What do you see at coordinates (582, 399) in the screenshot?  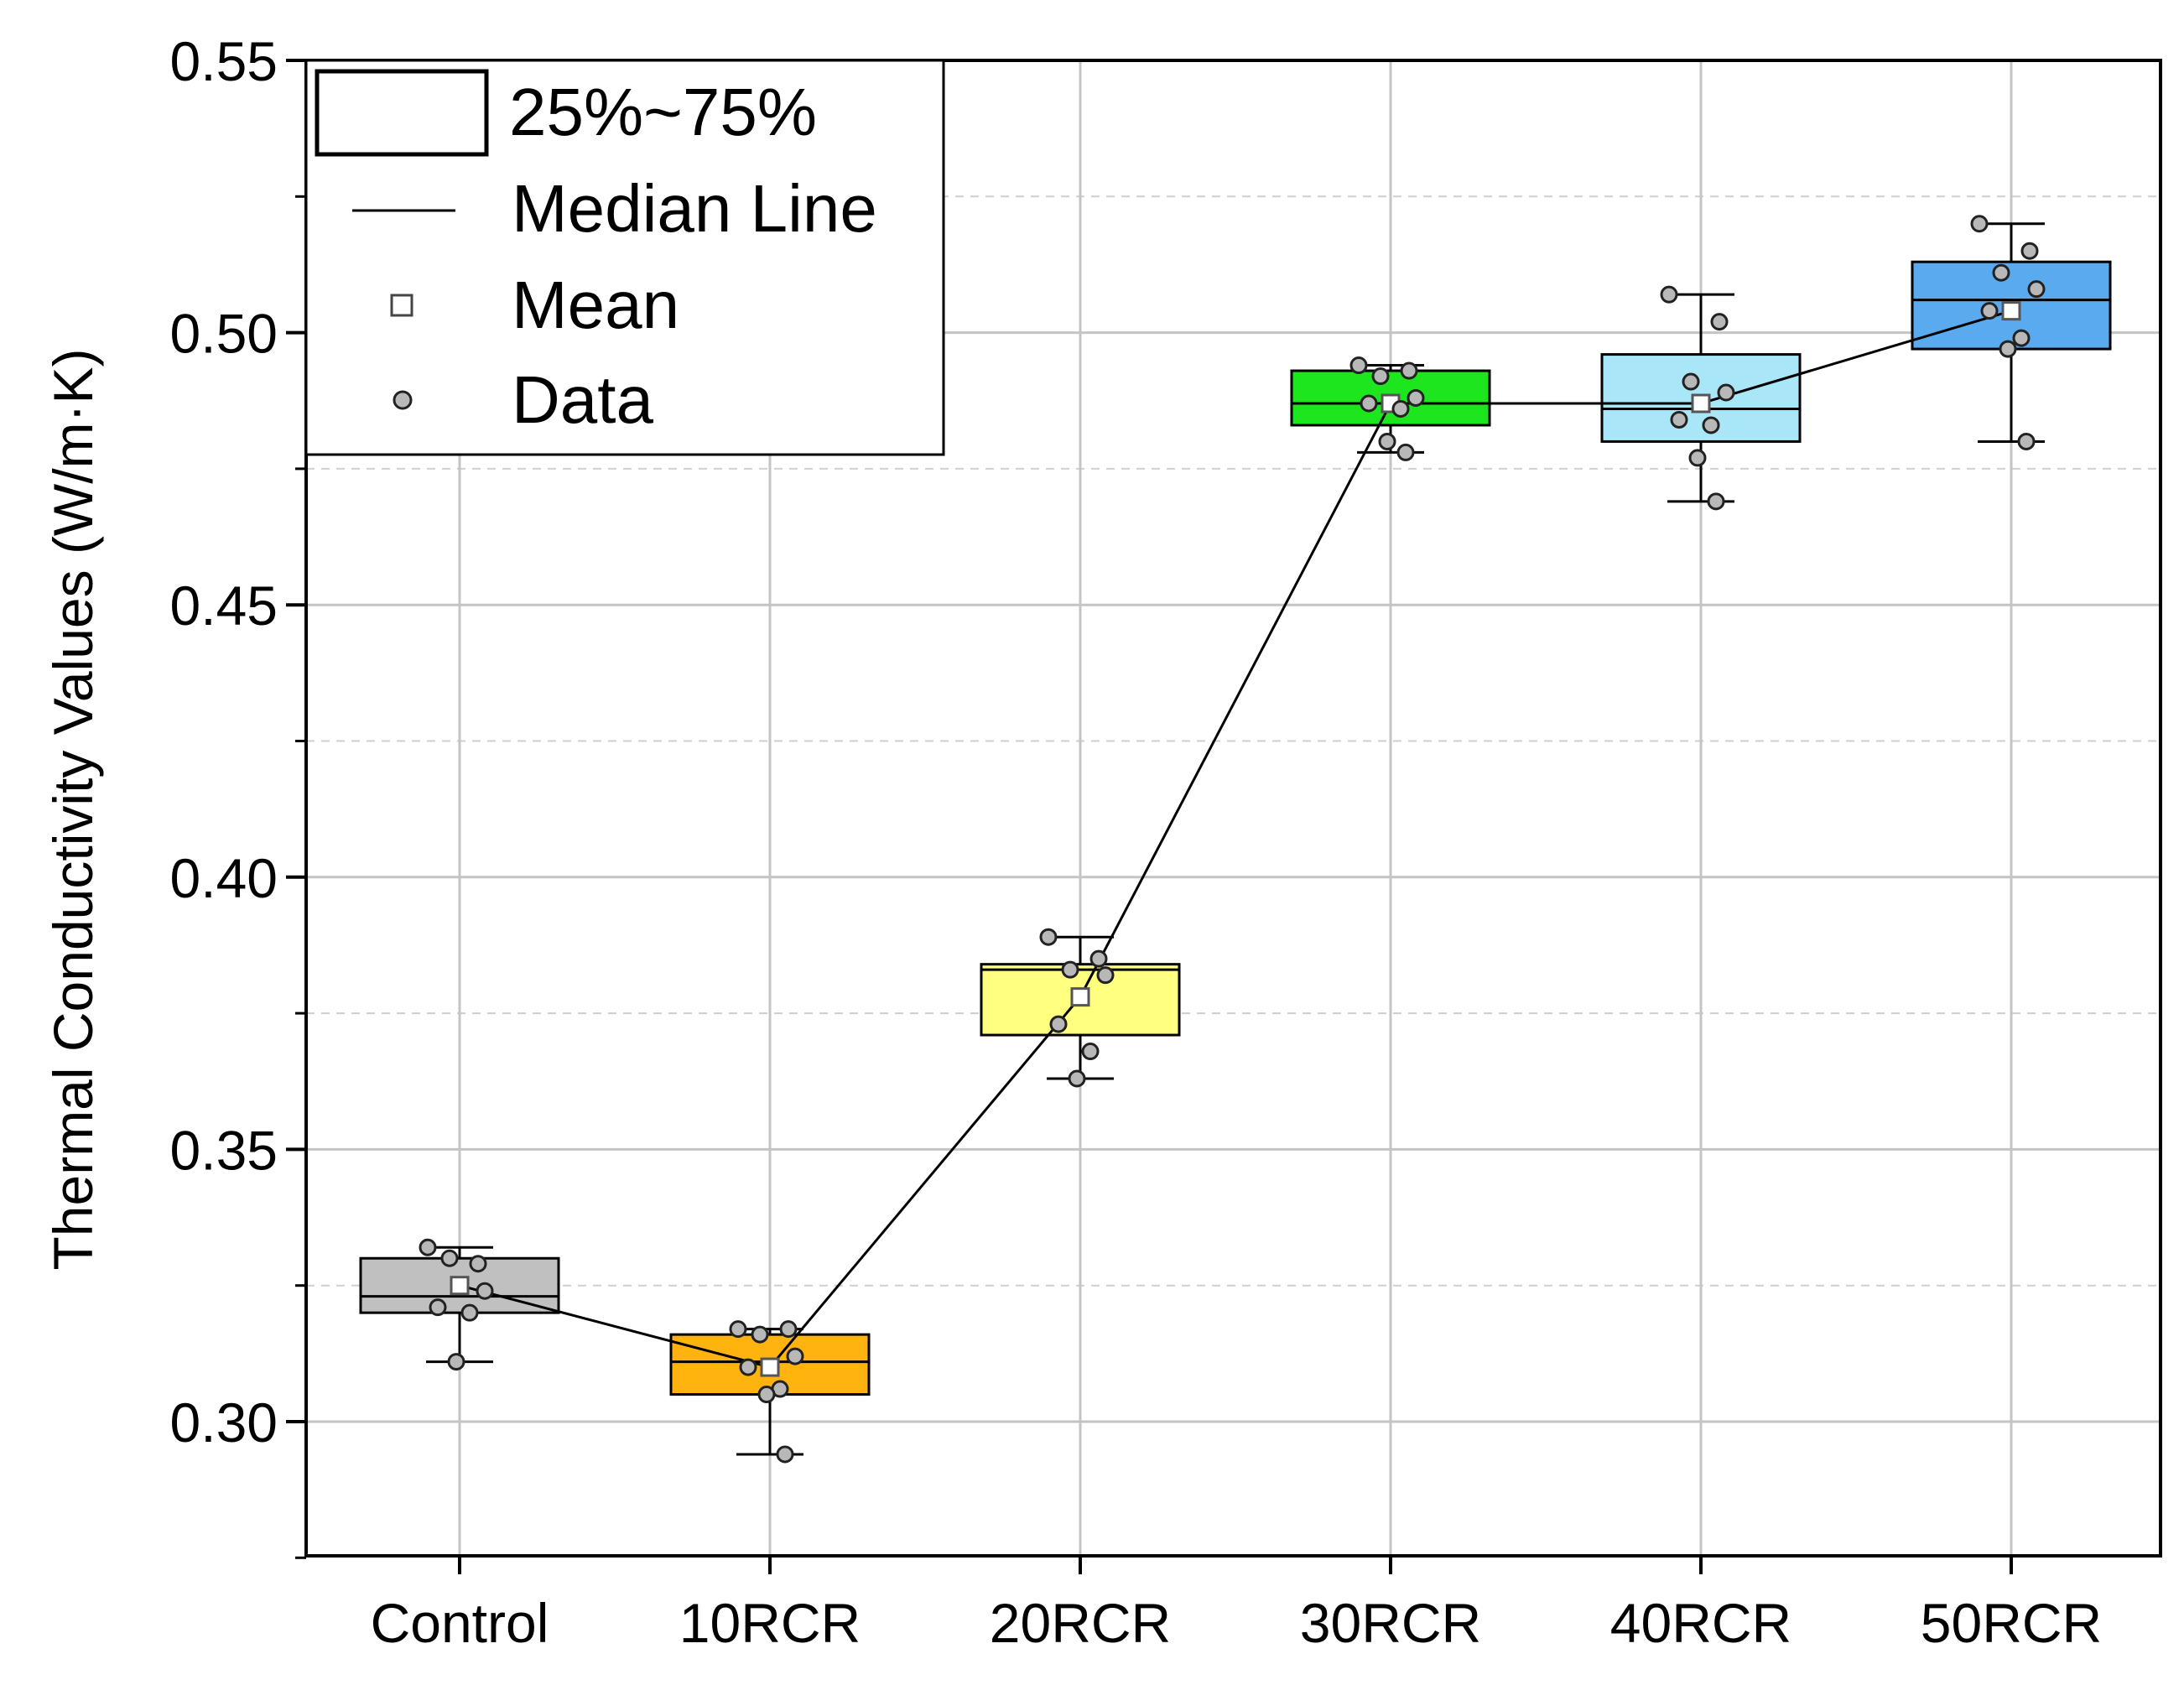 I see `legend-data-label: Data` at bounding box center [582, 399].